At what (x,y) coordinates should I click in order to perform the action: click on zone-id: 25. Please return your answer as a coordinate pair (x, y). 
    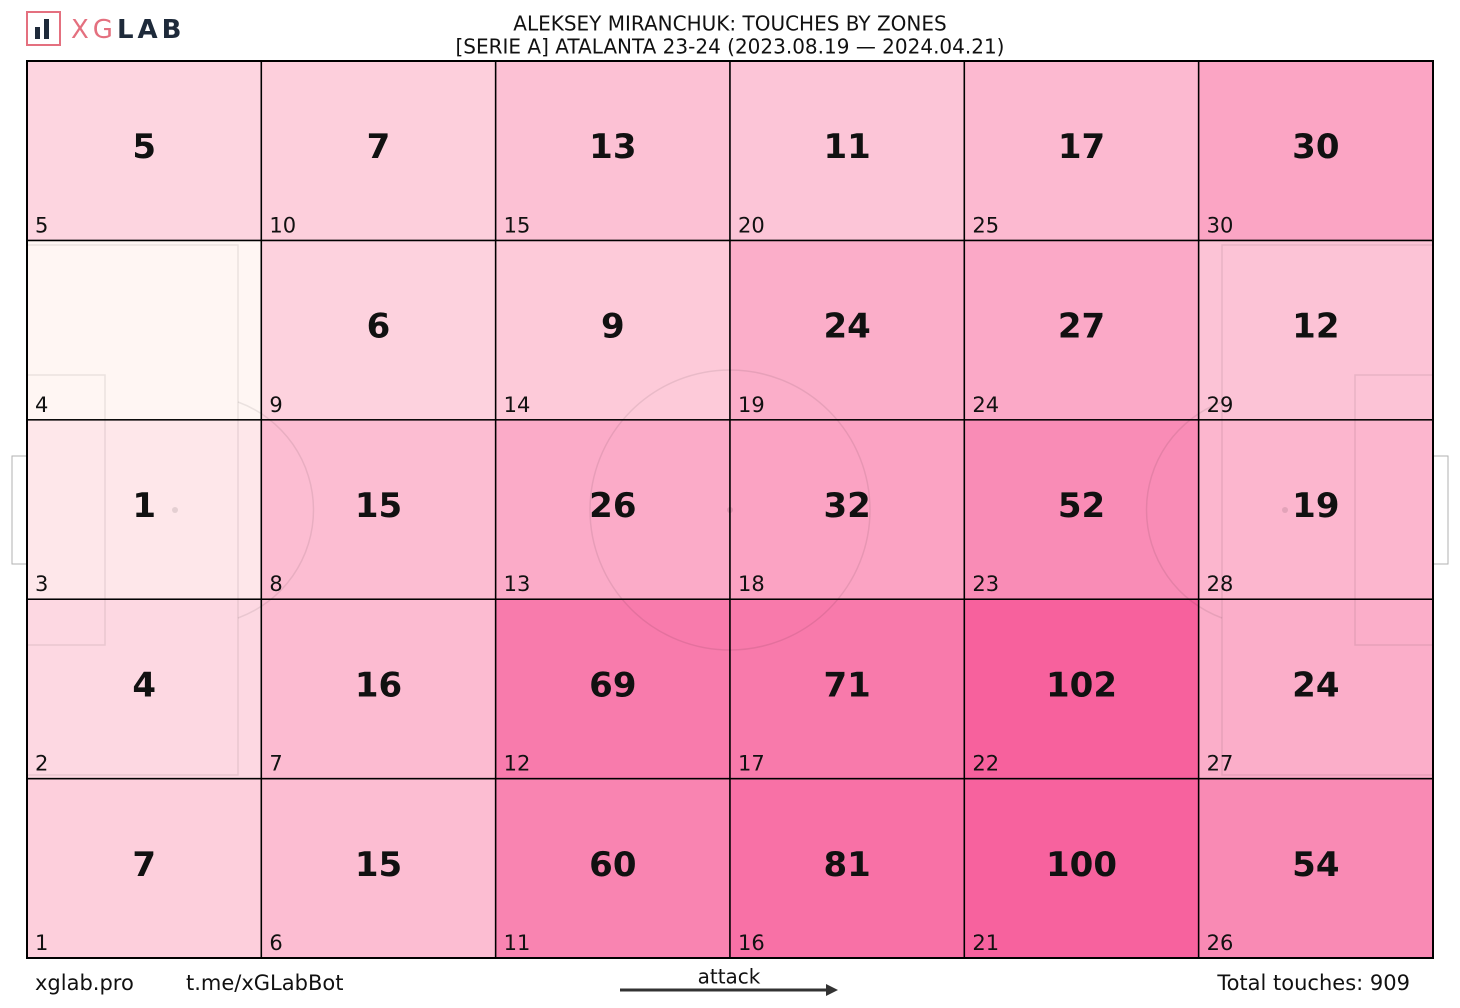
    Looking at the image, I should click on (985, 225).